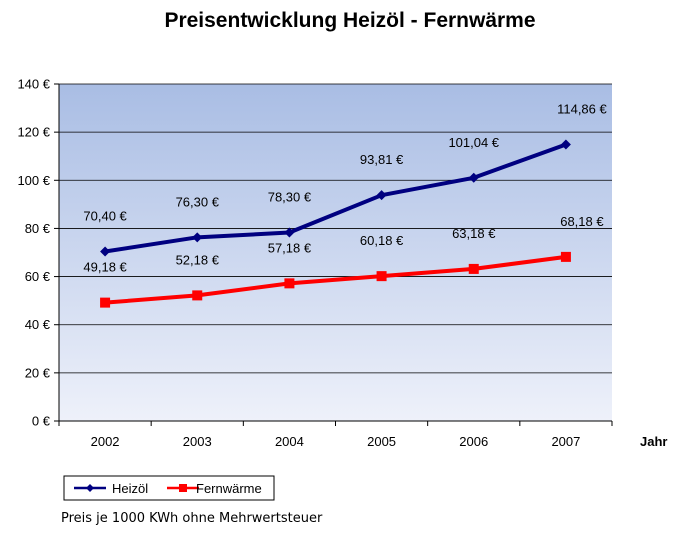 The width and height of the screenshot is (700, 551). I want to click on x-tick-label: 2007, so click(565, 441).